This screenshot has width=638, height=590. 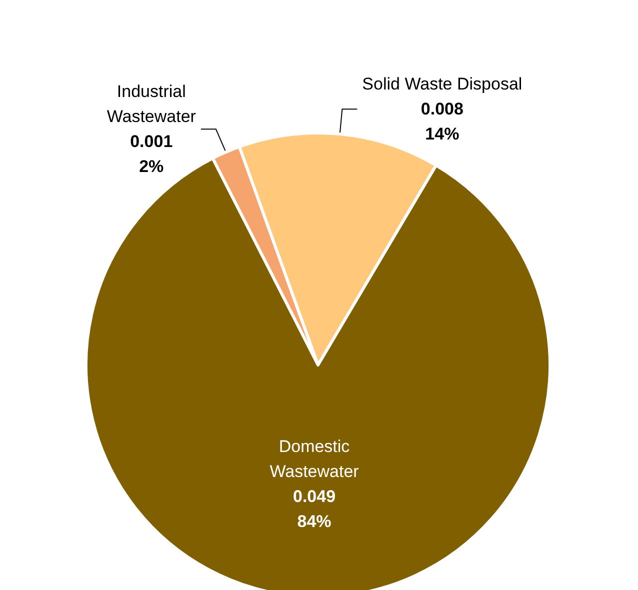 What do you see at coordinates (151, 104) in the screenshot?
I see `slice-label: Industrial Wastewater` at bounding box center [151, 104].